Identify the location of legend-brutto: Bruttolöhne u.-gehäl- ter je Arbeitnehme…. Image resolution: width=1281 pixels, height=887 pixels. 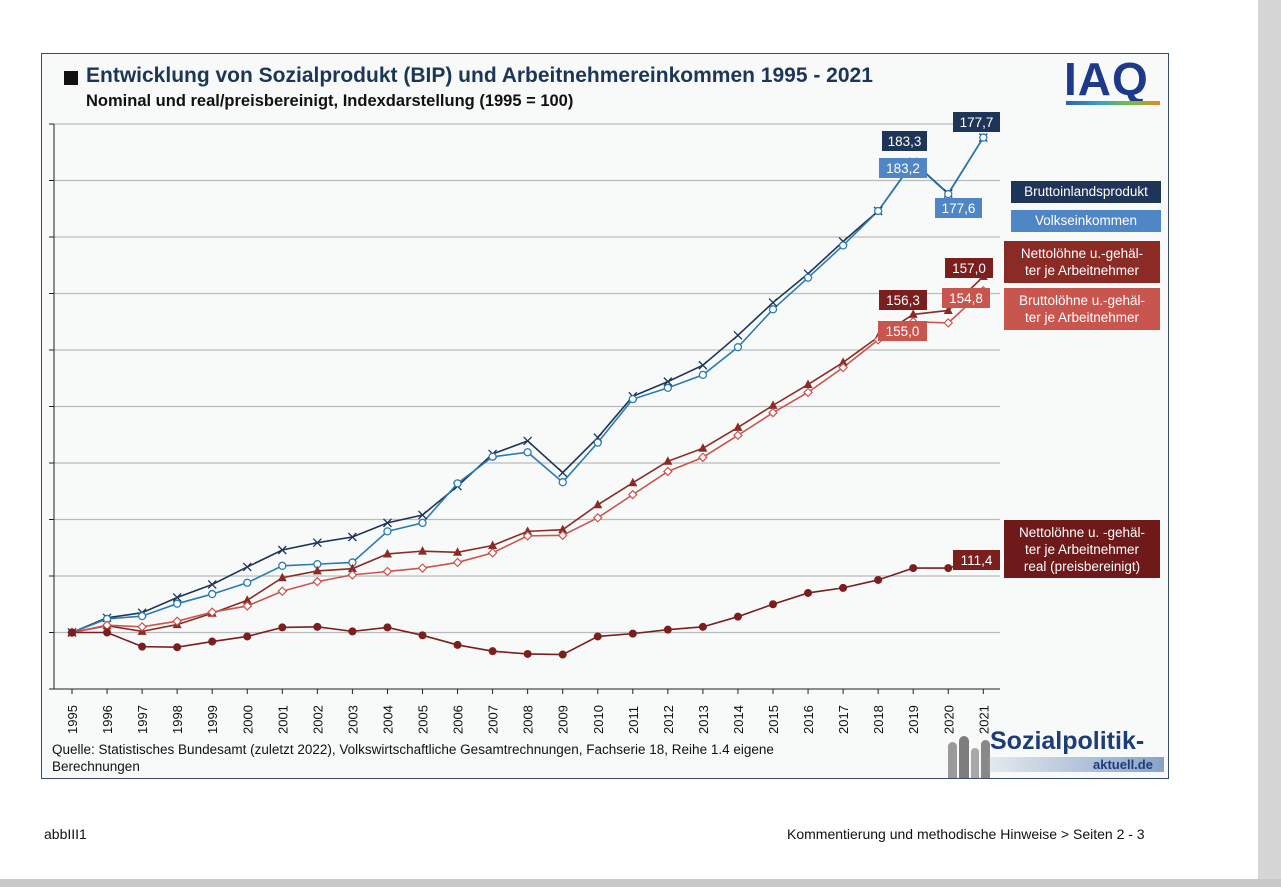
(1082, 309).